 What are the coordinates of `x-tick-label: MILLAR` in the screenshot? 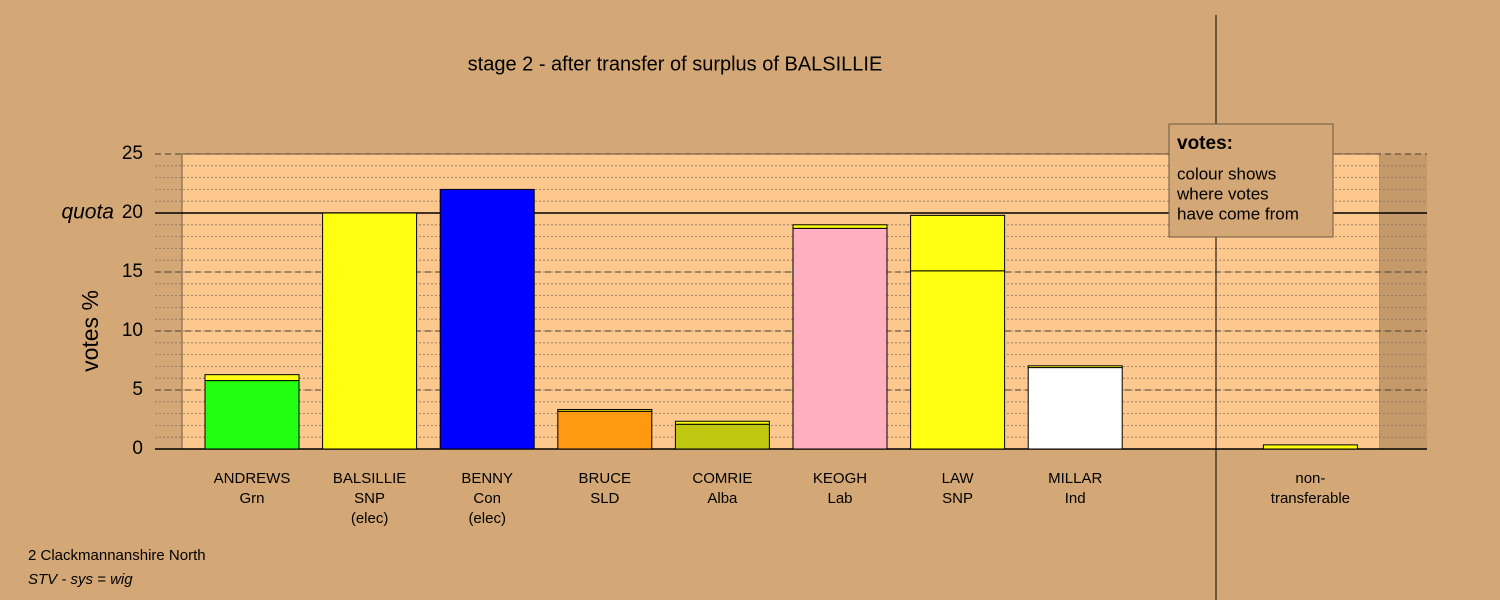 It's located at (1075, 478).